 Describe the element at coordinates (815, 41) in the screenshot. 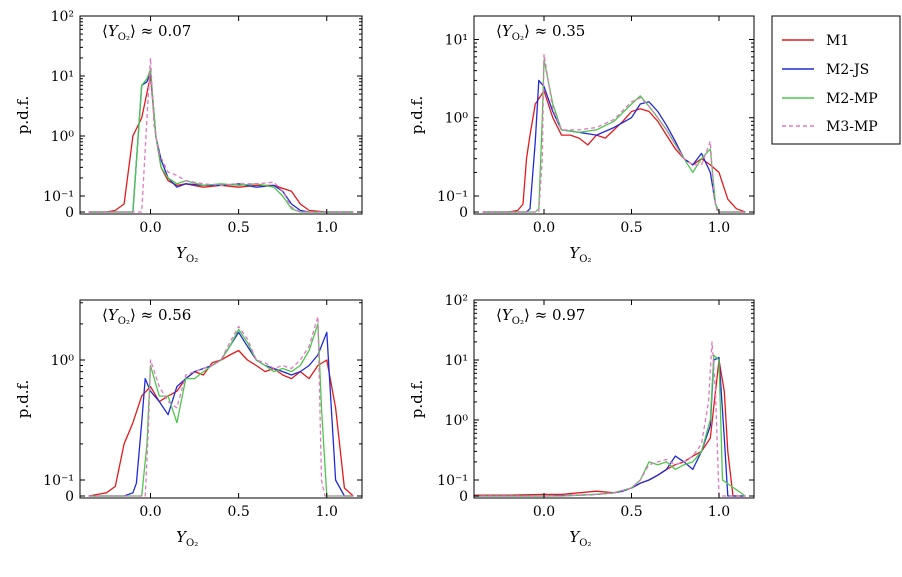

I see `legend-entry: M1` at that location.